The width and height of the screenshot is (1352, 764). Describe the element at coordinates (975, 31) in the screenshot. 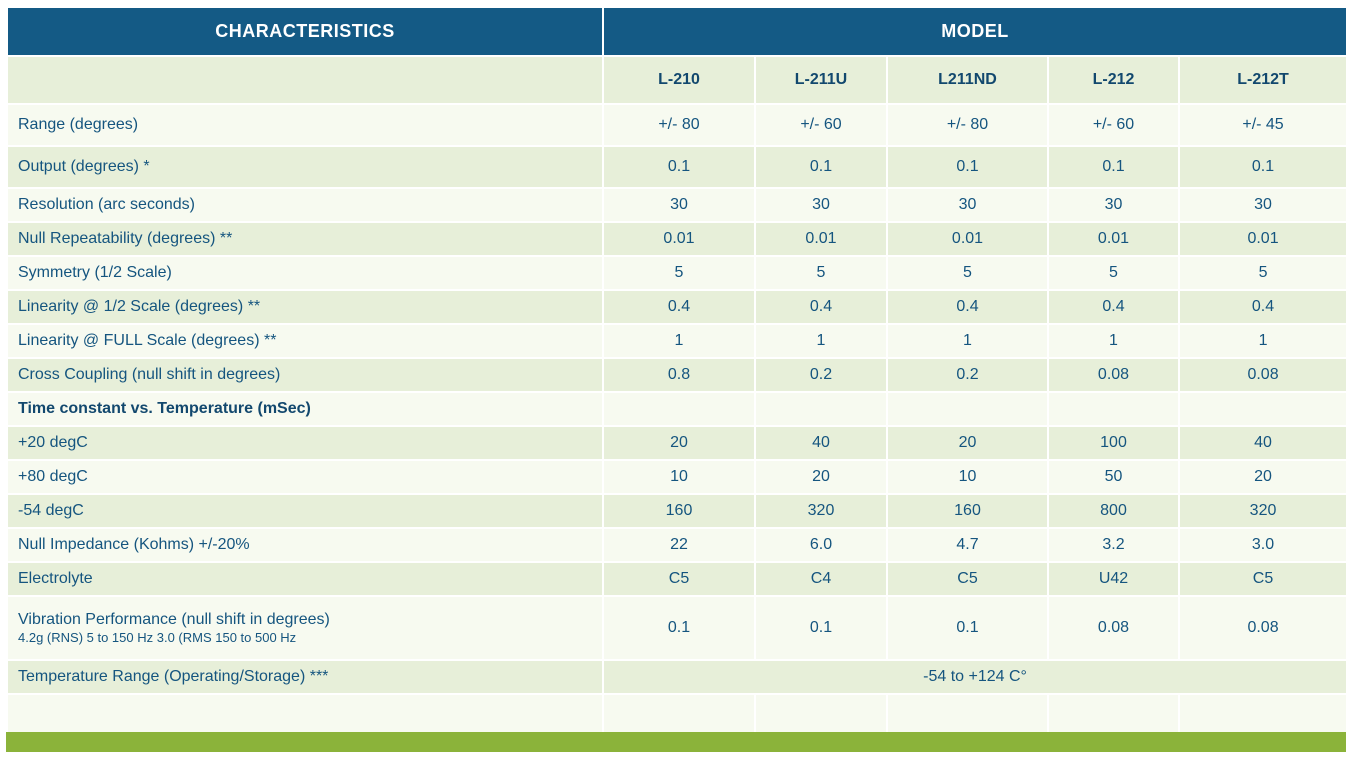

I see `model-header: MODEL` at that location.